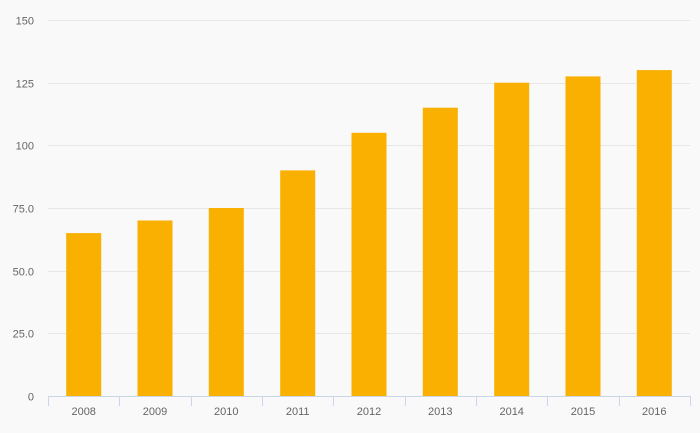 The height and width of the screenshot is (433, 700). Describe the element at coordinates (31, 398) in the screenshot. I see `y-tick-label: 0` at that location.